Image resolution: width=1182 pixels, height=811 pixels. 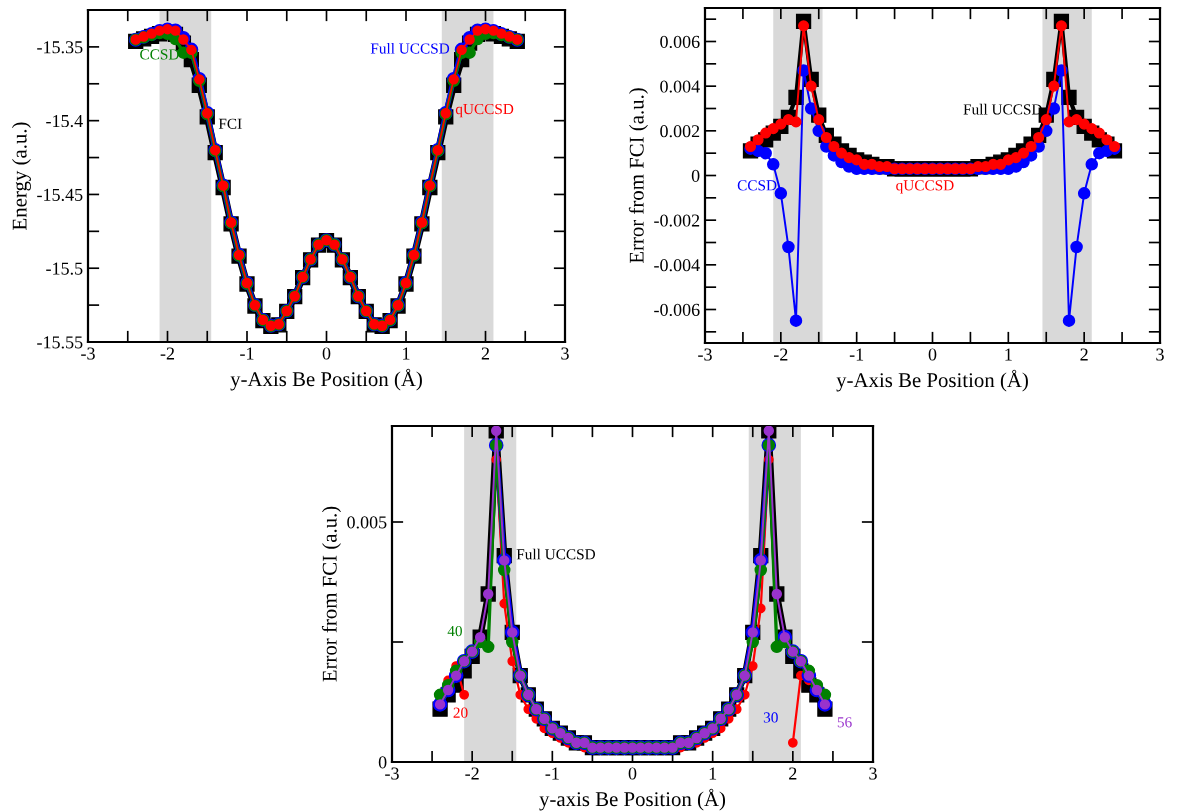 What do you see at coordinates (454, 631) in the screenshot?
I see `series-label: 40` at bounding box center [454, 631].